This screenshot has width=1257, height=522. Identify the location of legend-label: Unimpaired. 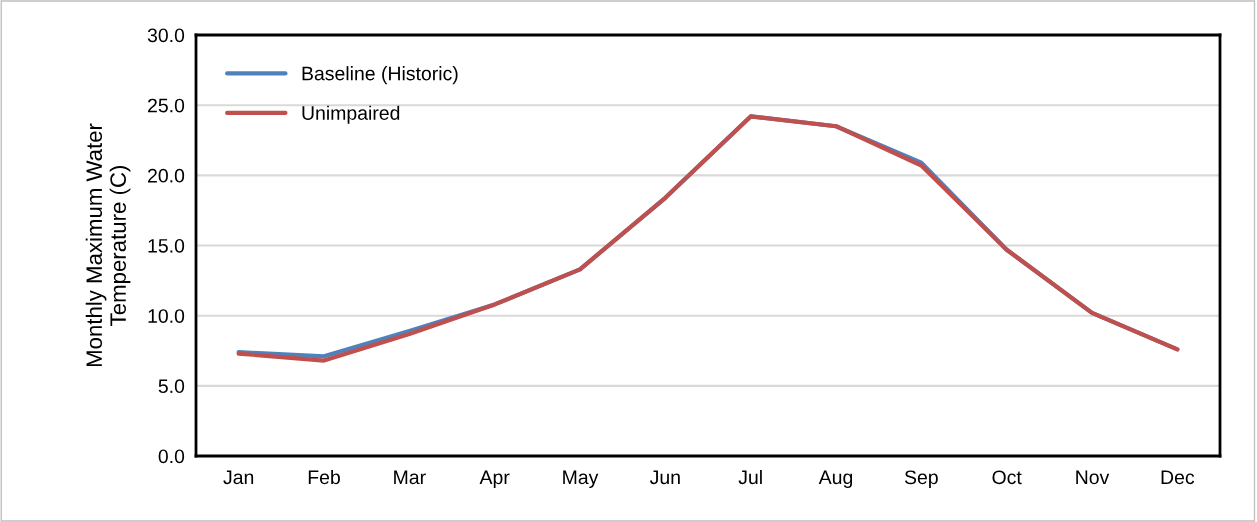
(351, 114).